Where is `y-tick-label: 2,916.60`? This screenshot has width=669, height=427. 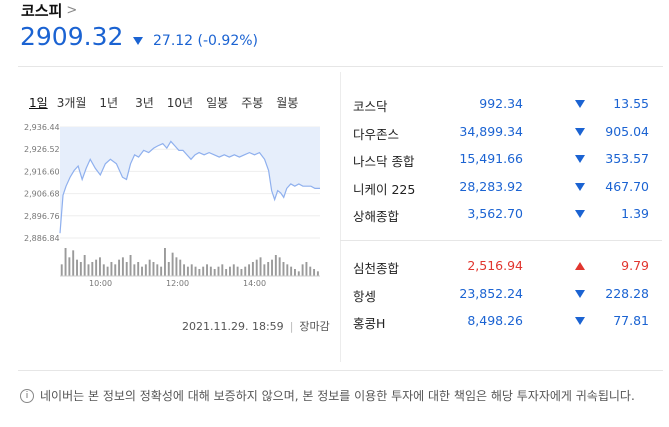
y-tick-label: 2,916.60 is located at coordinates (42, 171).